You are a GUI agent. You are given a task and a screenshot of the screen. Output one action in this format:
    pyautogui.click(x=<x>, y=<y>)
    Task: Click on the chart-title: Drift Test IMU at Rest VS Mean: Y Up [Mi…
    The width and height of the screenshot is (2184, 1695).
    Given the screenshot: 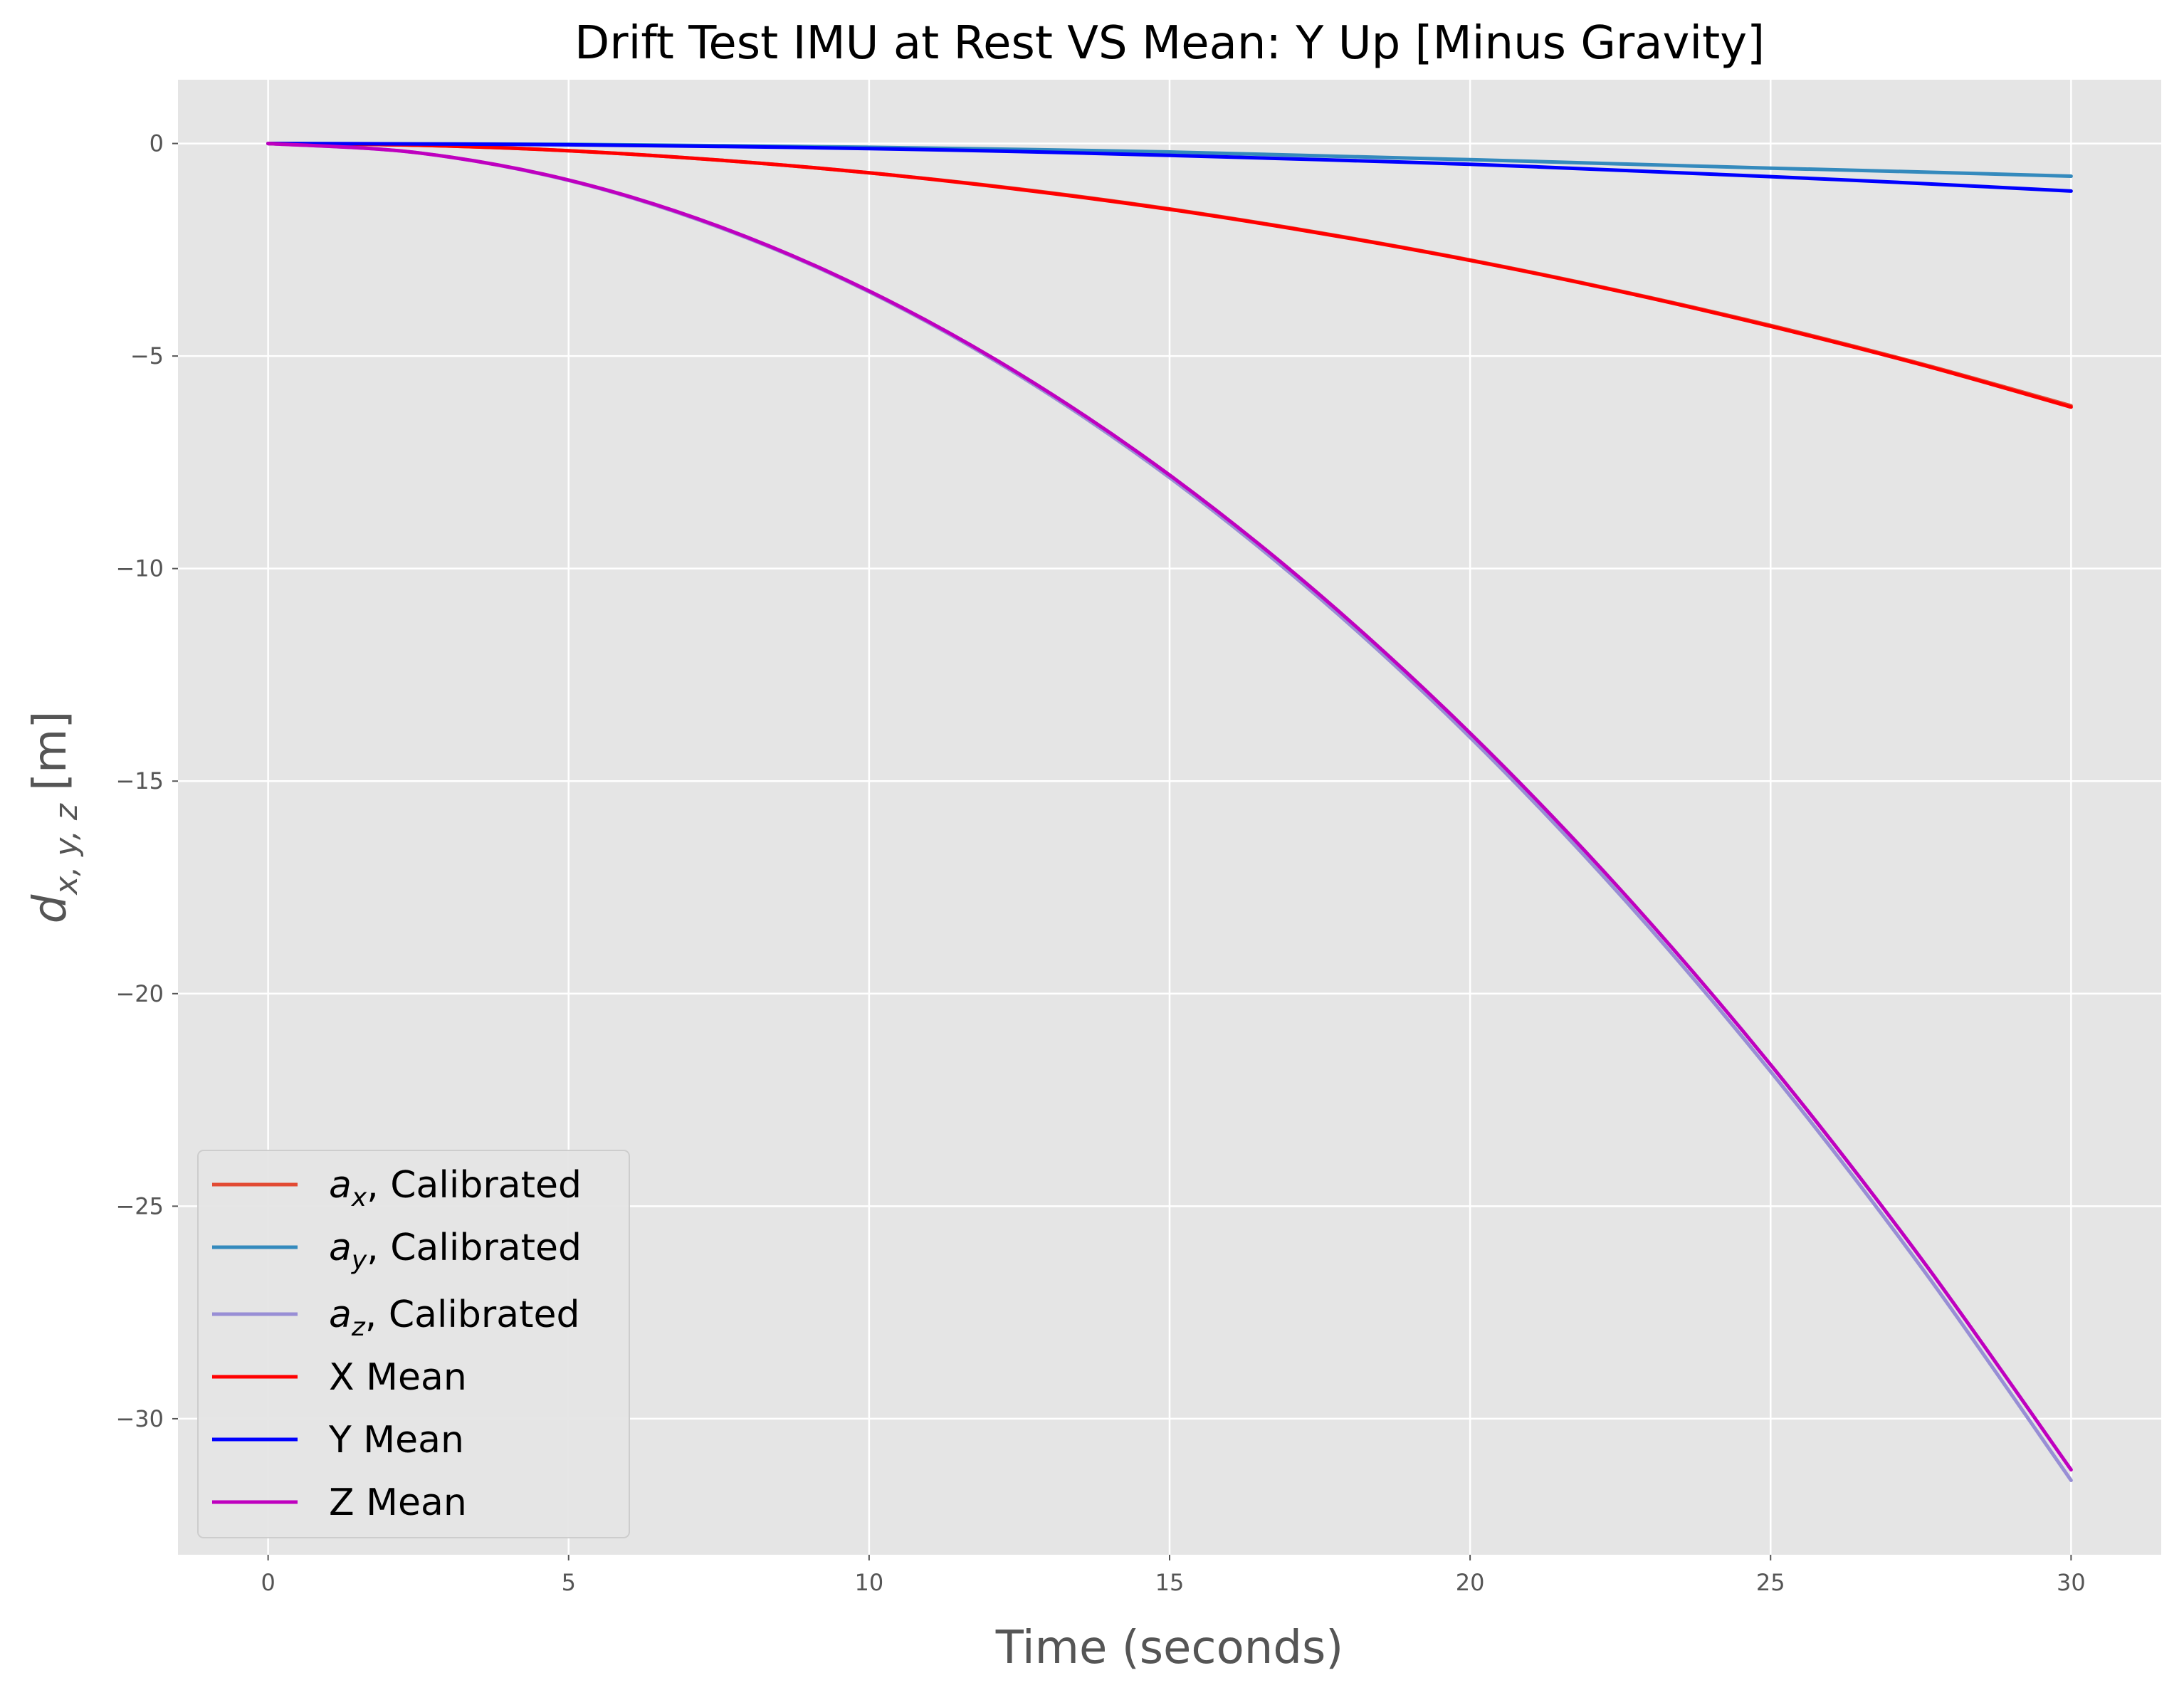 What is the action you would take?
    pyautogui.click(x=1169, y=43)
    